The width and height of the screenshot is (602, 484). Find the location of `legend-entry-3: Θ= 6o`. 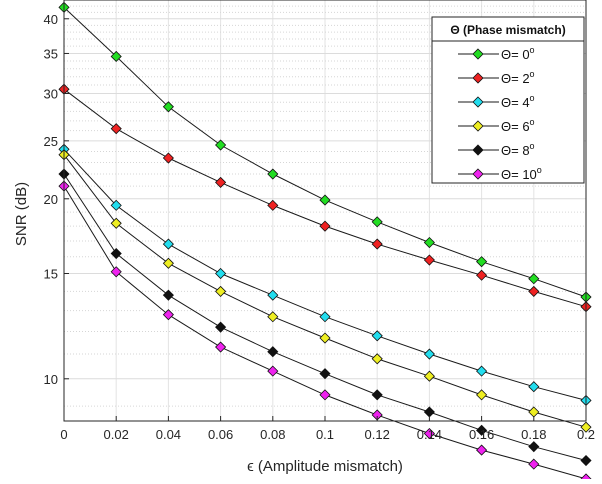

legend-entry-3: Θ= 6o is located at coordinates (496, 125).